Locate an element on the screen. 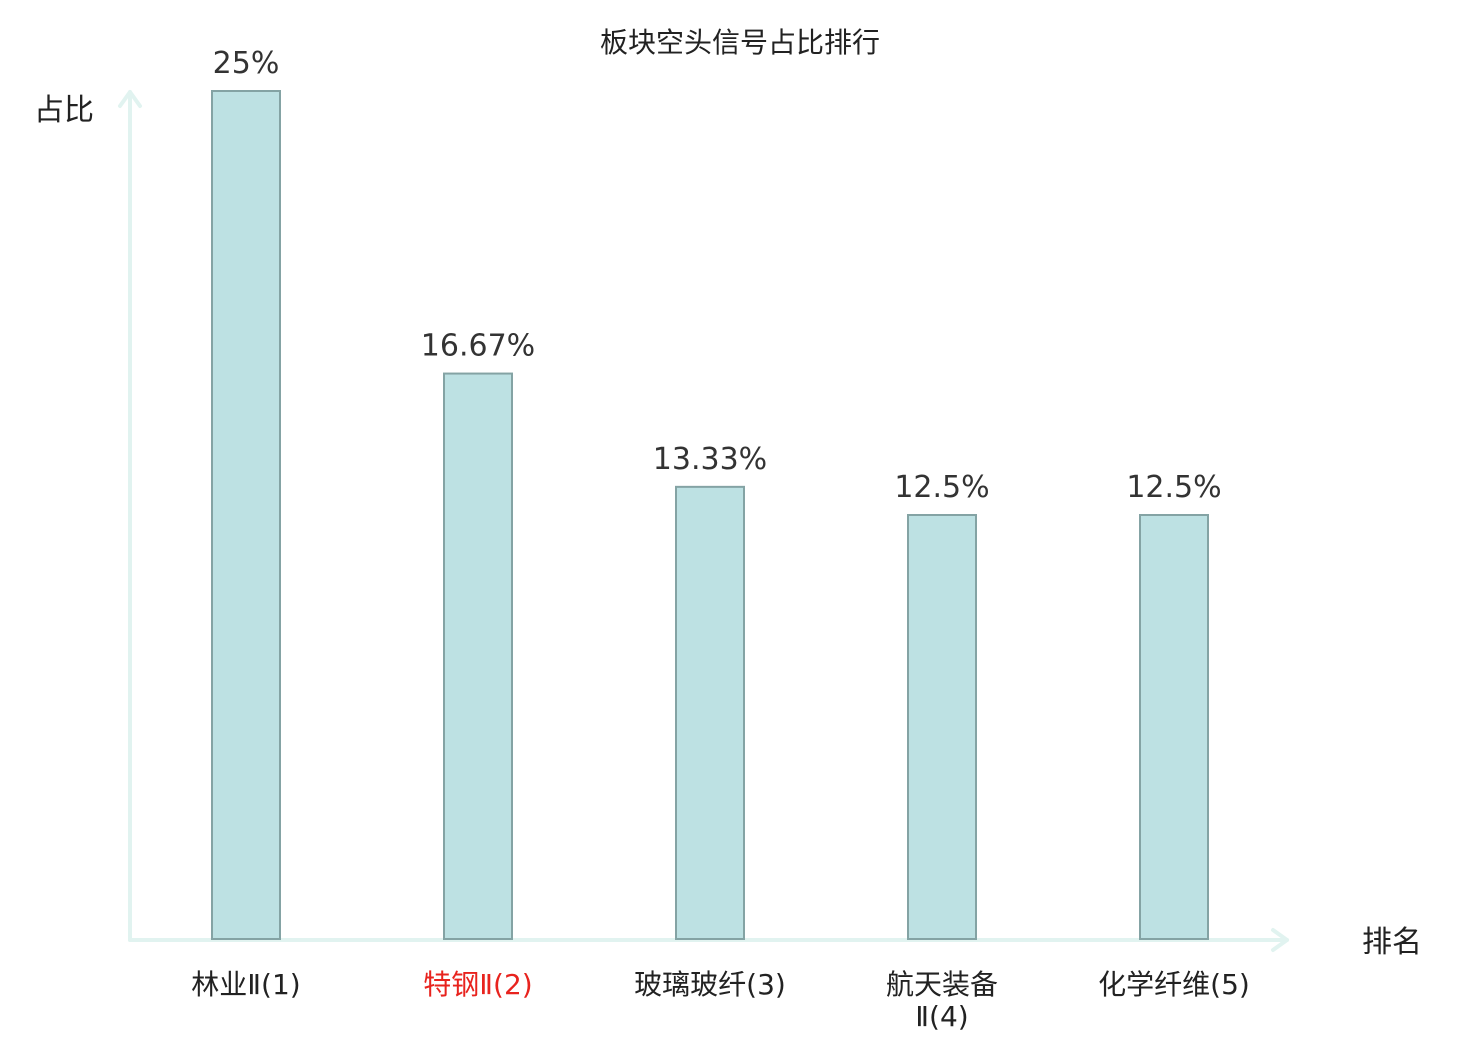 Image resolution: width=1480 pixels, height=1040 pixels. value-label-3: 13.33% is located at coordinates (710, 459).